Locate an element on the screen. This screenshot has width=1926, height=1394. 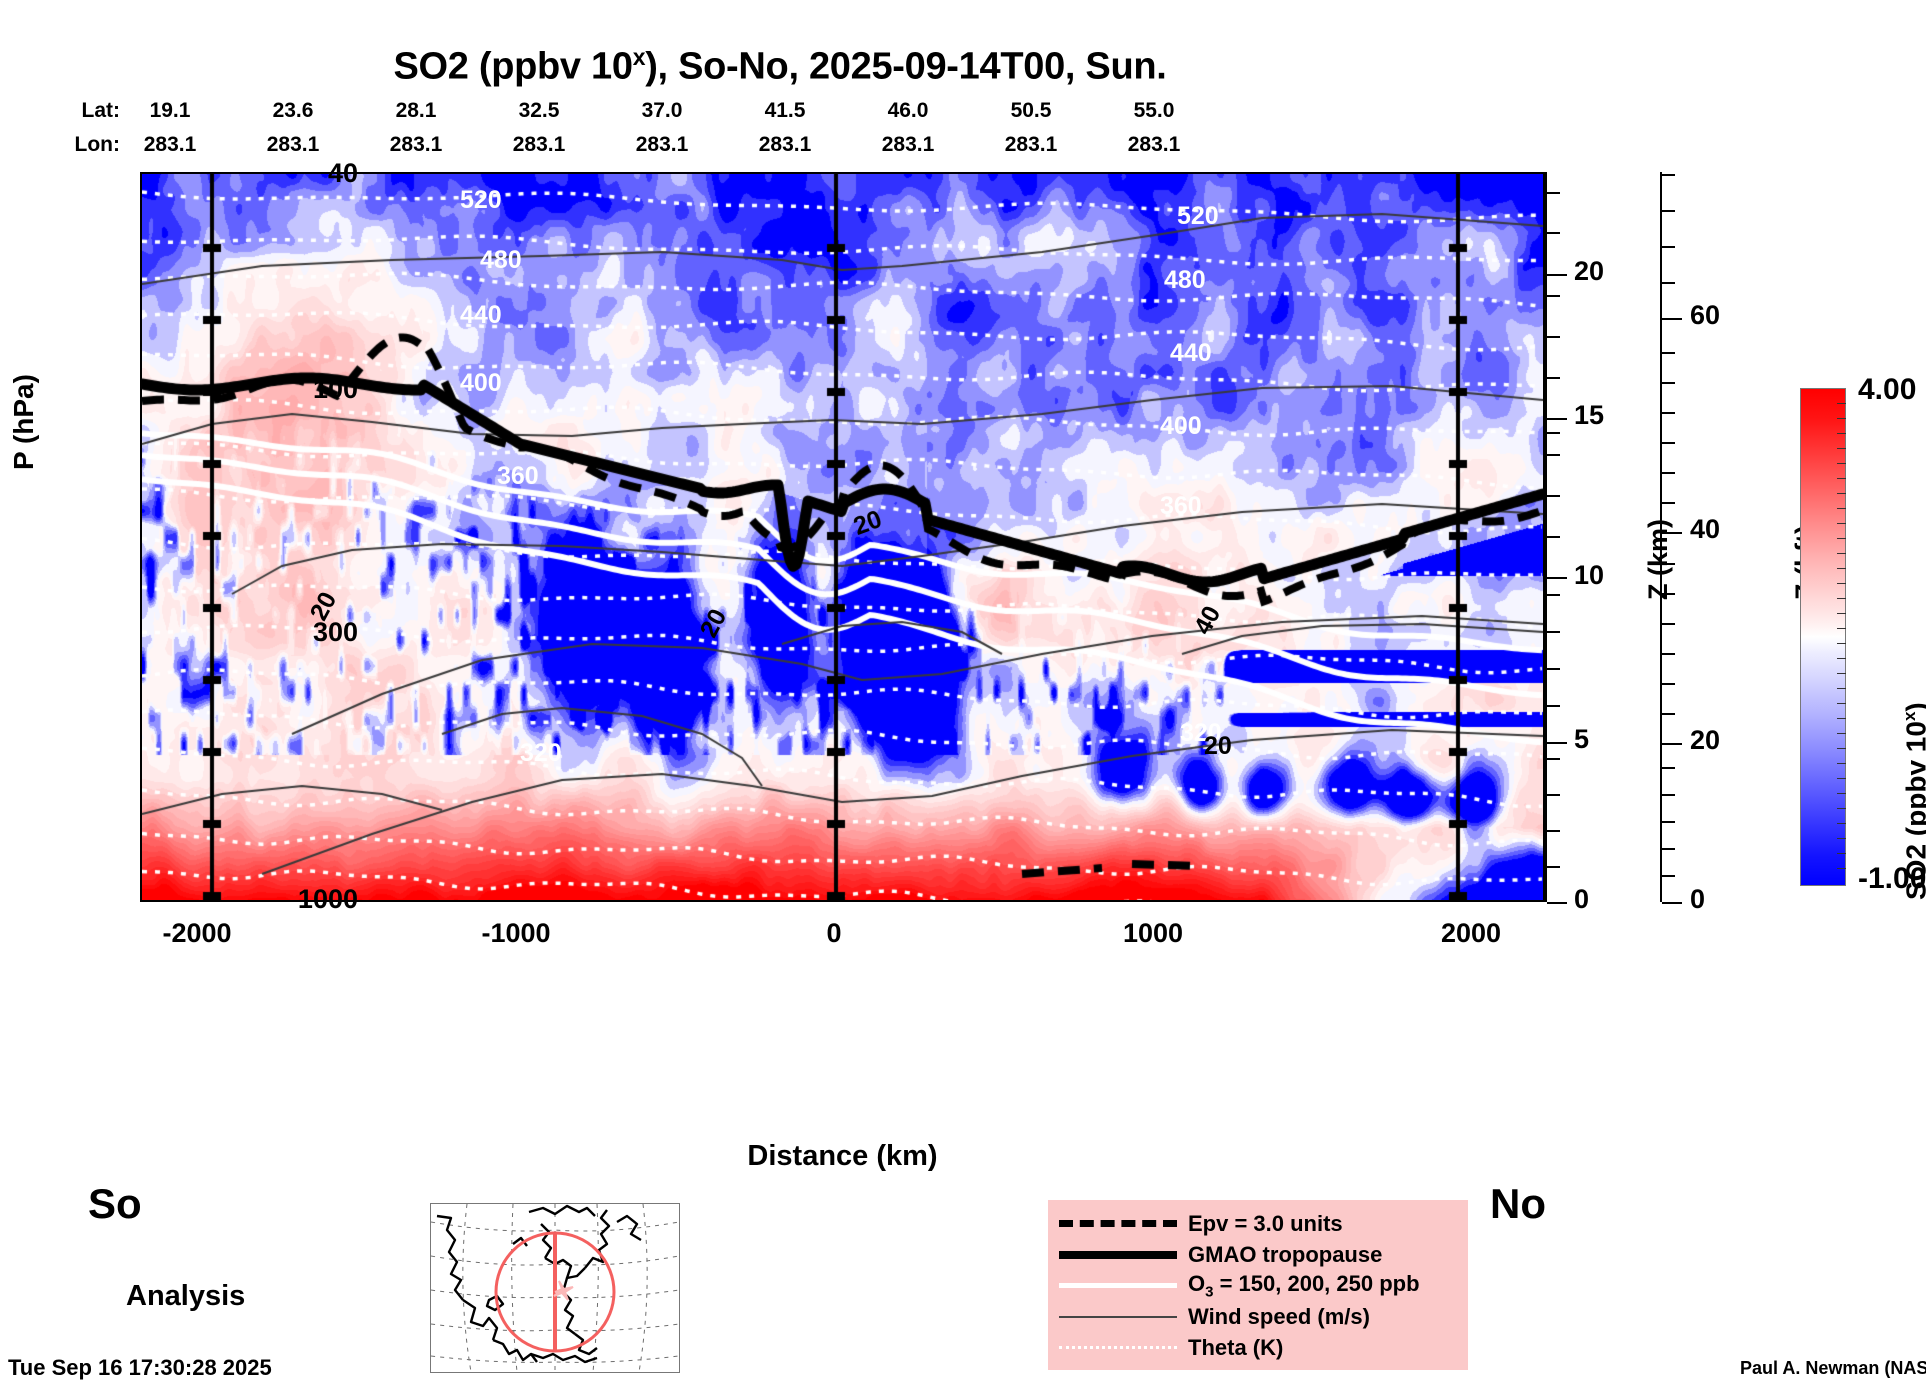
lat-value: 50.5 is located at coordinates (1031, 110).